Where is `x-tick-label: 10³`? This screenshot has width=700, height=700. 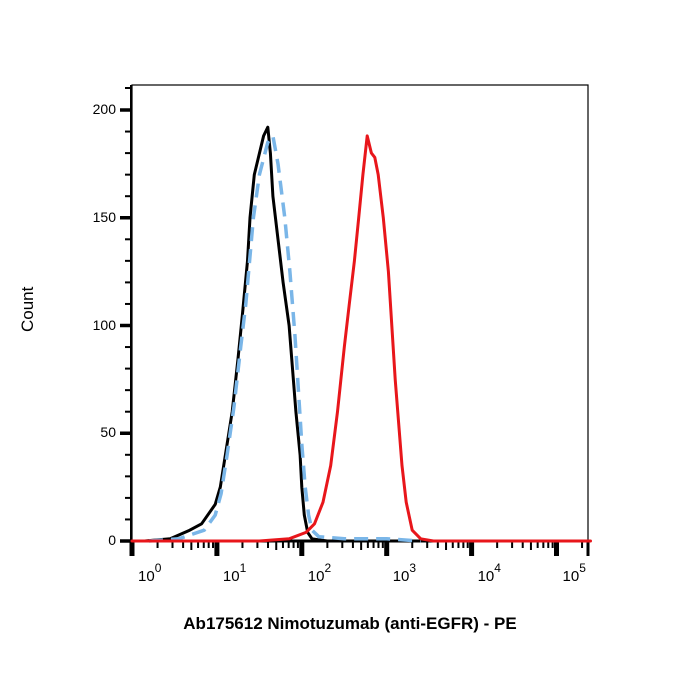 x-tick-label: 10³ is located at coordinates (404, 573).